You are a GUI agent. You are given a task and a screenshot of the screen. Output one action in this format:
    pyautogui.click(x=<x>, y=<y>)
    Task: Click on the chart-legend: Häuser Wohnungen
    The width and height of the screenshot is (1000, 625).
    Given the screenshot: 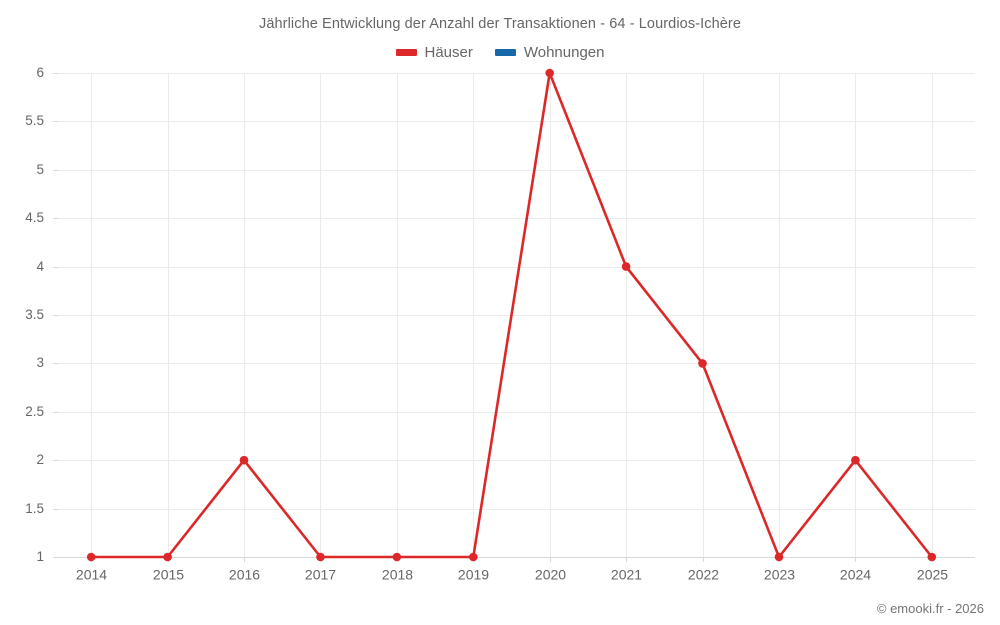 What is the action you would take?
    pyautogui.click(x=500, y=52)
    